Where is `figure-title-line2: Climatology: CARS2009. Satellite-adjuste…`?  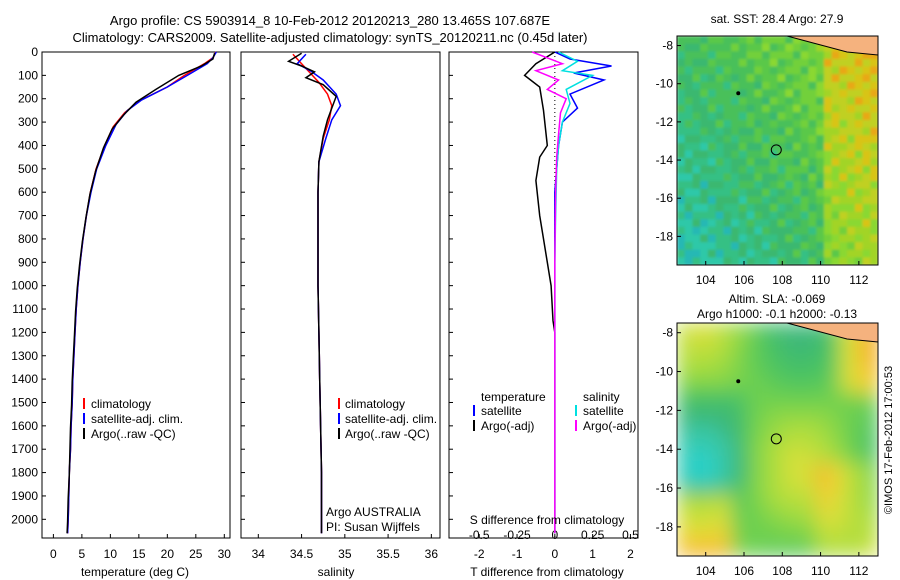 figure-title-line2: Climatology: CARS2009. Satellite-adjuste… is located at coordinates (330, 37).